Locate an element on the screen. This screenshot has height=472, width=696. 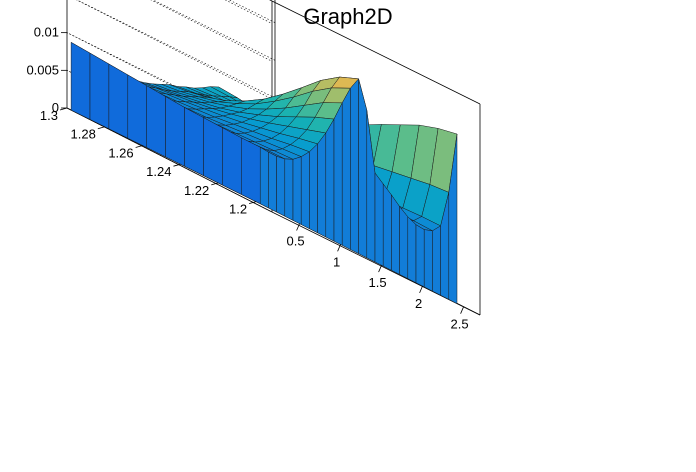
x-tick-label: 2 is located at coordinates (418, 303).